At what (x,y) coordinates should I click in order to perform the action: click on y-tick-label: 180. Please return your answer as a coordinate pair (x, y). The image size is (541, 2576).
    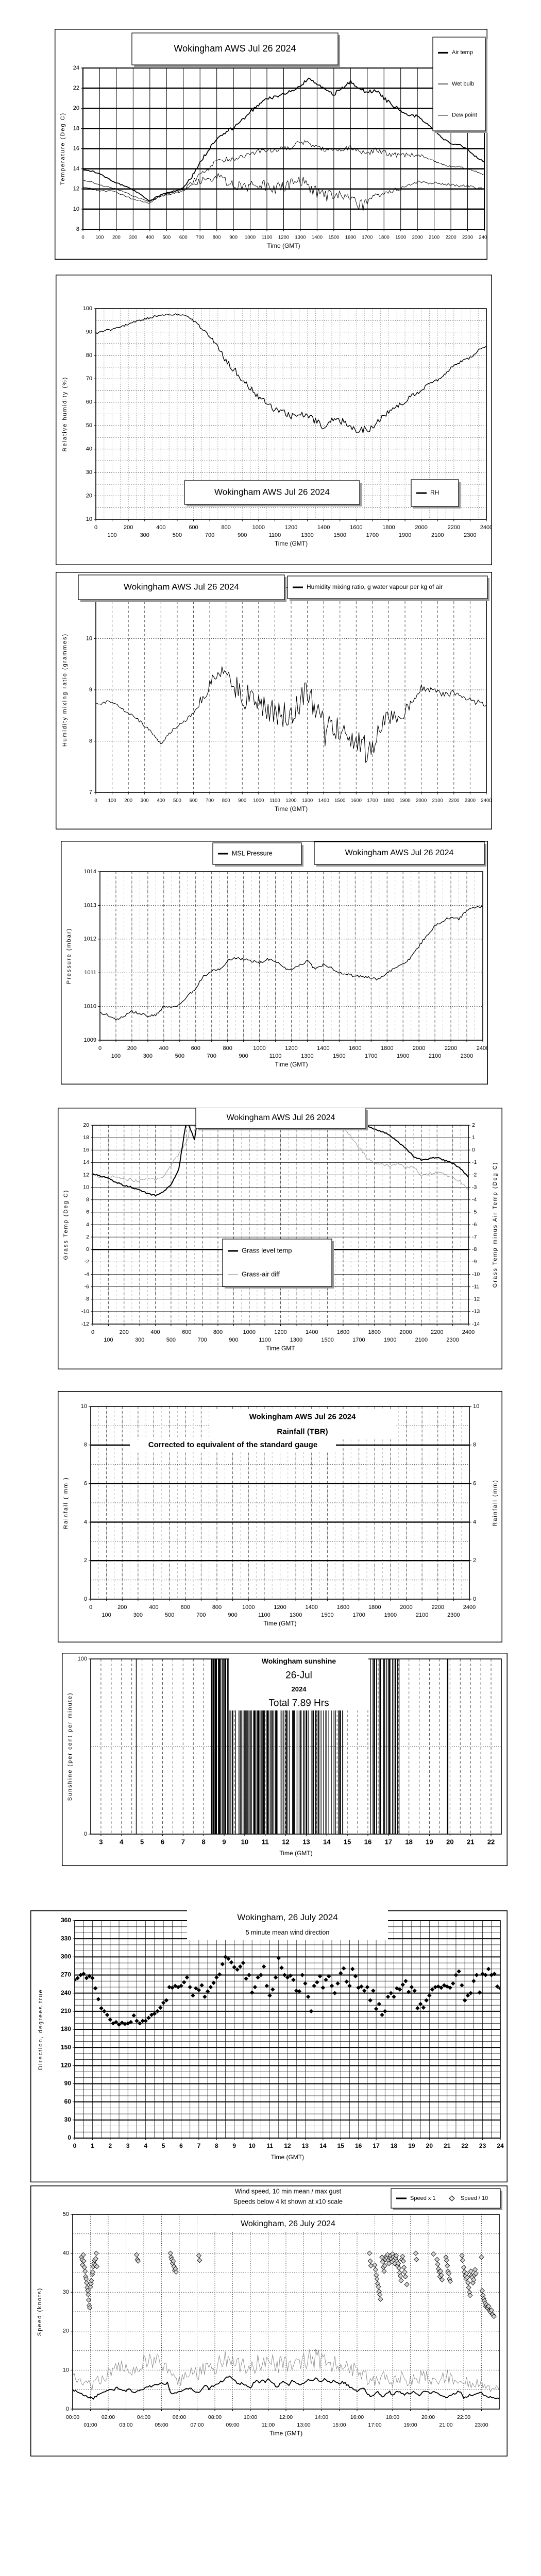
    Looking at the image, I should click on (66, 2029).